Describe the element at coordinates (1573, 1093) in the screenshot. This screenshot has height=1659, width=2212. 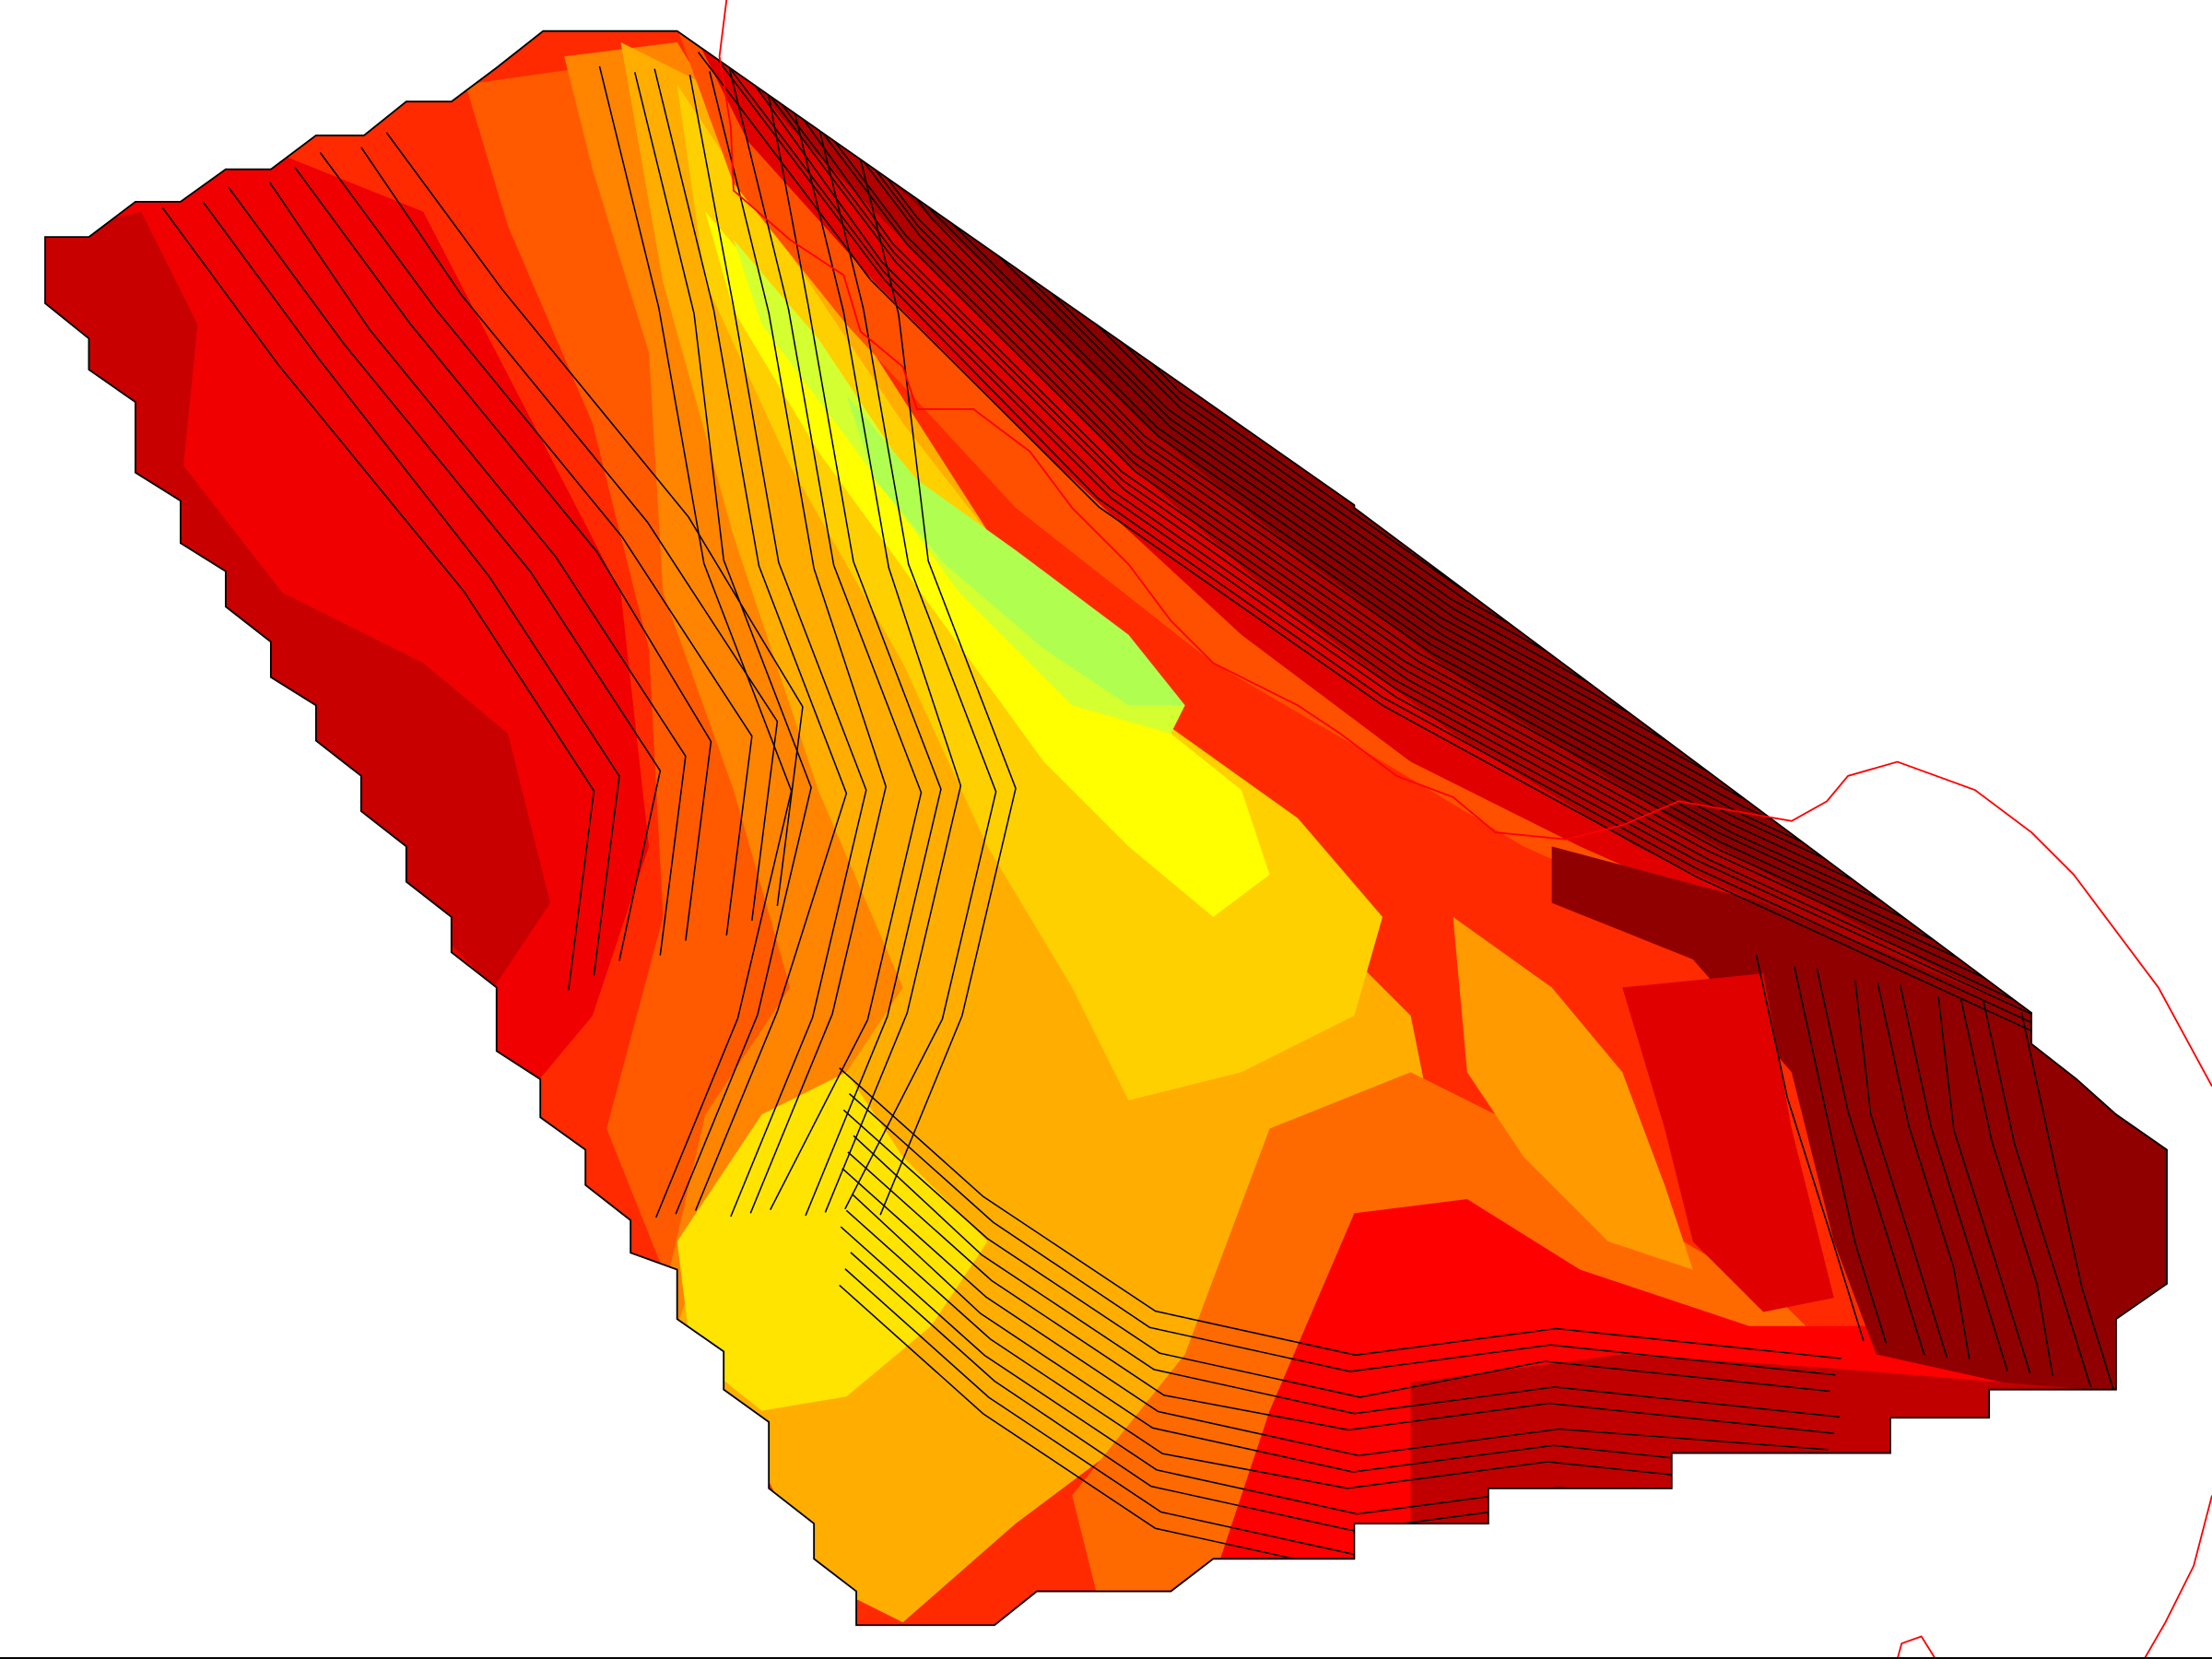
I see `contour-fill-e-orange` at that location.